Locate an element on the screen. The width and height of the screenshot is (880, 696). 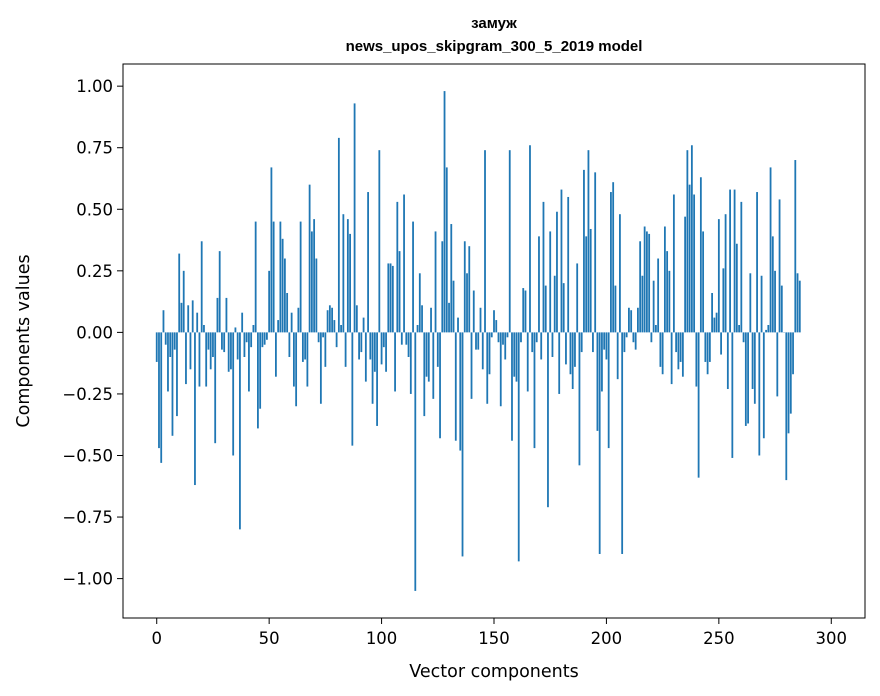
y-tick-label: 0.50 is located at coordinates (94, 209).